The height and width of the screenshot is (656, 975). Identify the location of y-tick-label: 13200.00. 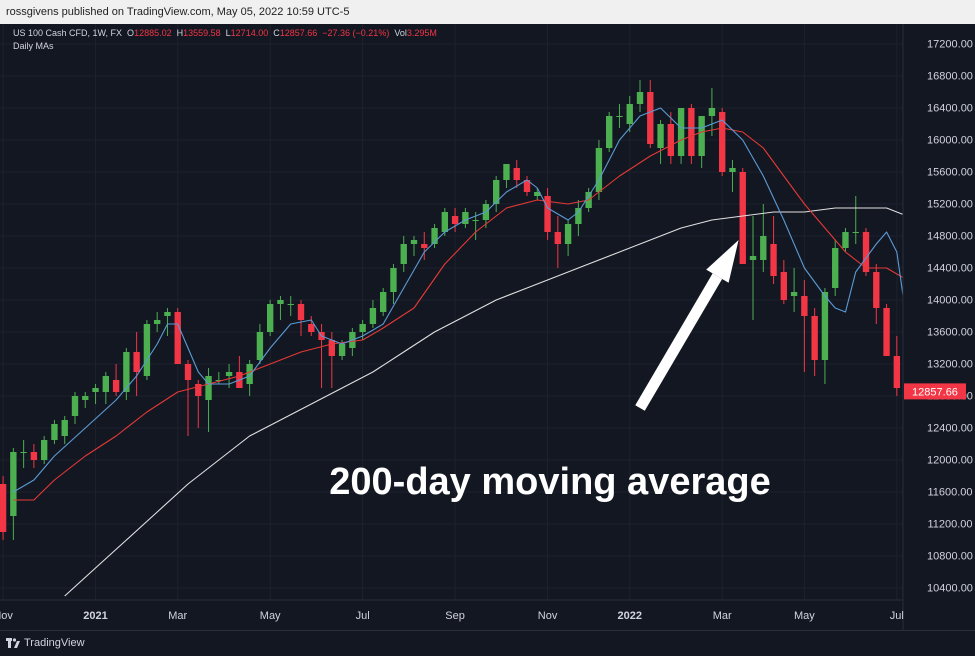
(950, 365).